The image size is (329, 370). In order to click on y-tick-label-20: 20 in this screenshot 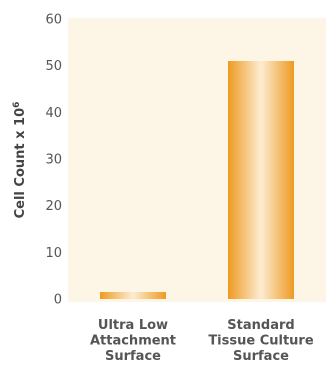, I will do `click(53, 206)`.